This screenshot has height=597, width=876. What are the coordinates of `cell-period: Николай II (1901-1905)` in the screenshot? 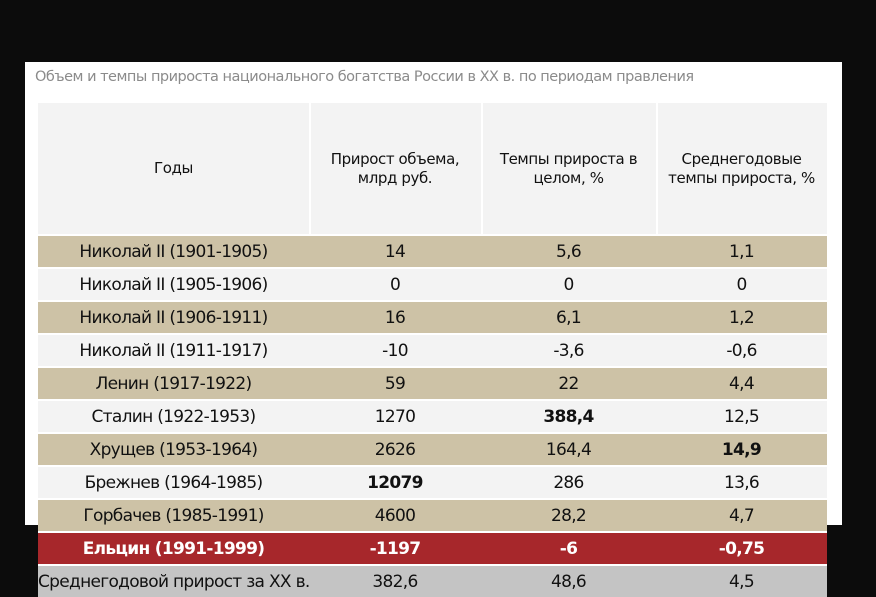 It's located at (173, 251).